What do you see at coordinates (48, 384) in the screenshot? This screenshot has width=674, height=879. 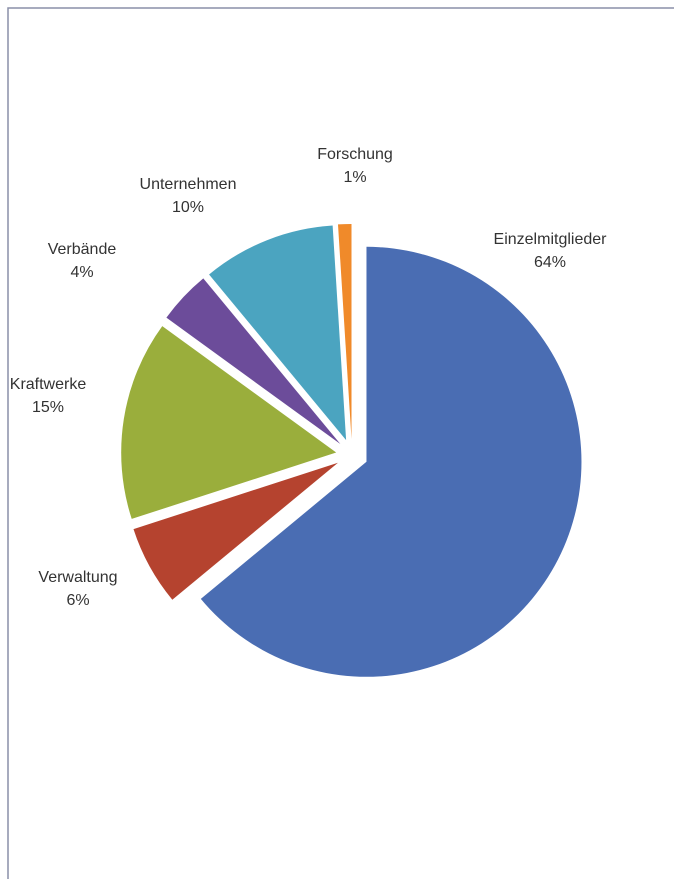 I see `slice-label: Kraftwerke` at bounding box center [48, 384].